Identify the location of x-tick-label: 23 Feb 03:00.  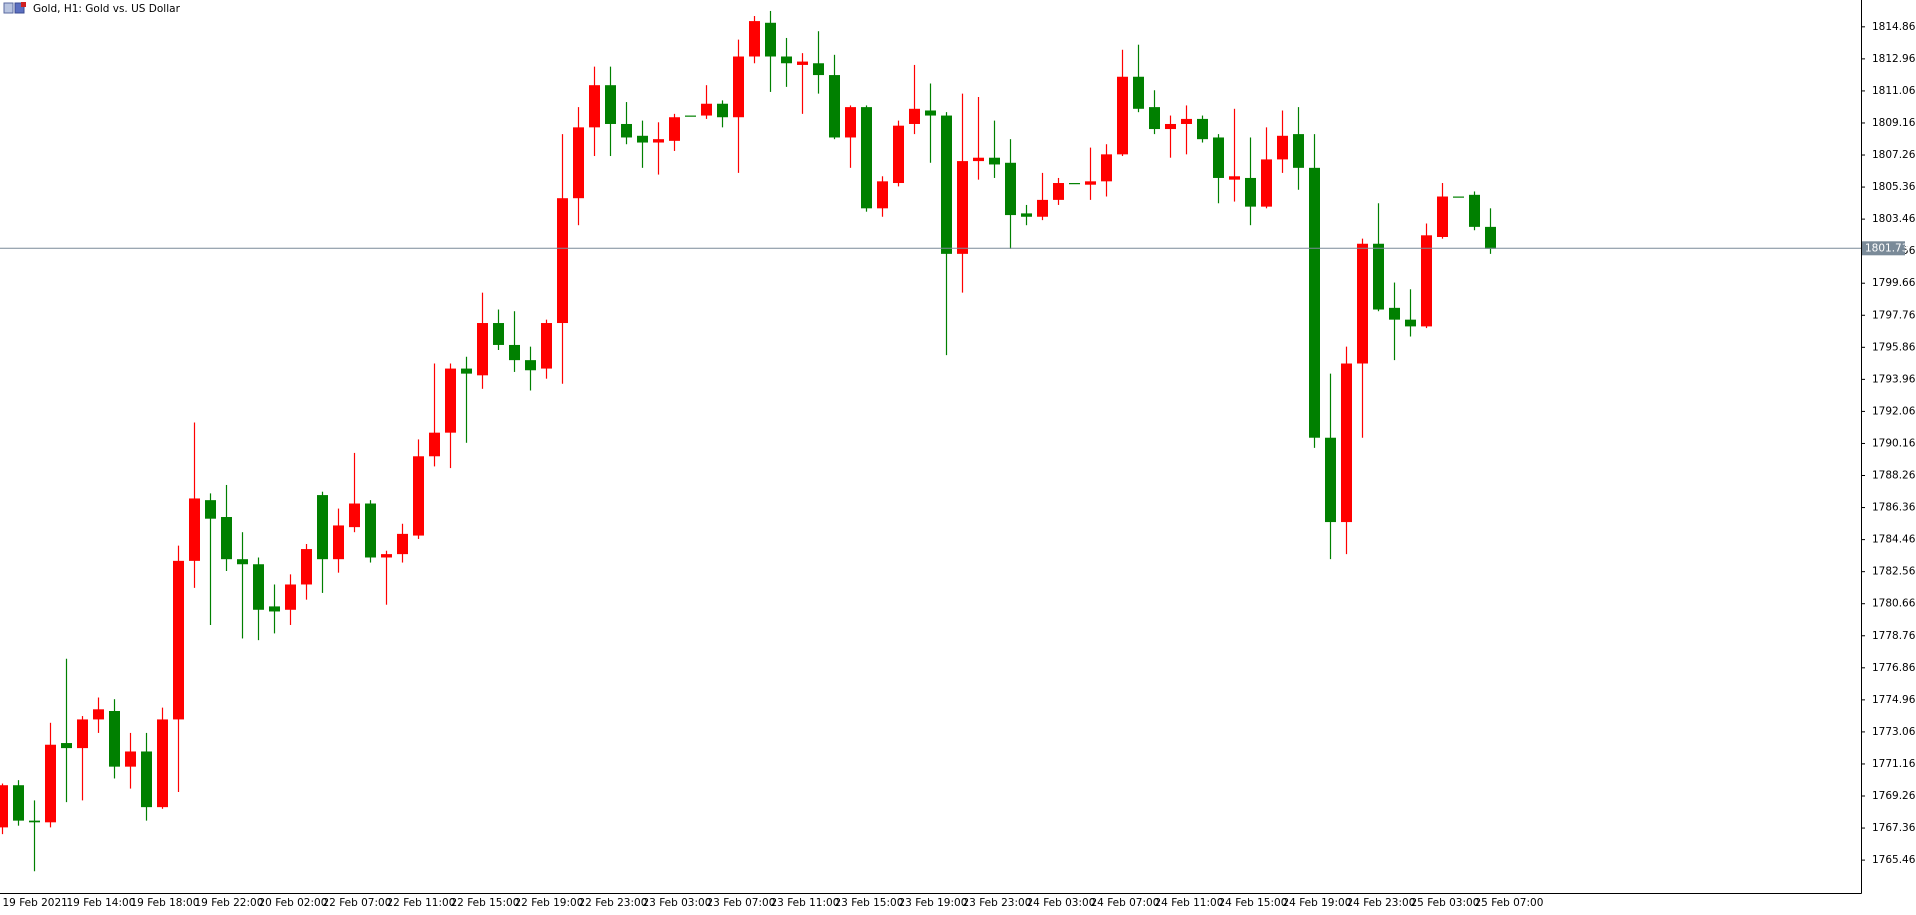
(677, 903).